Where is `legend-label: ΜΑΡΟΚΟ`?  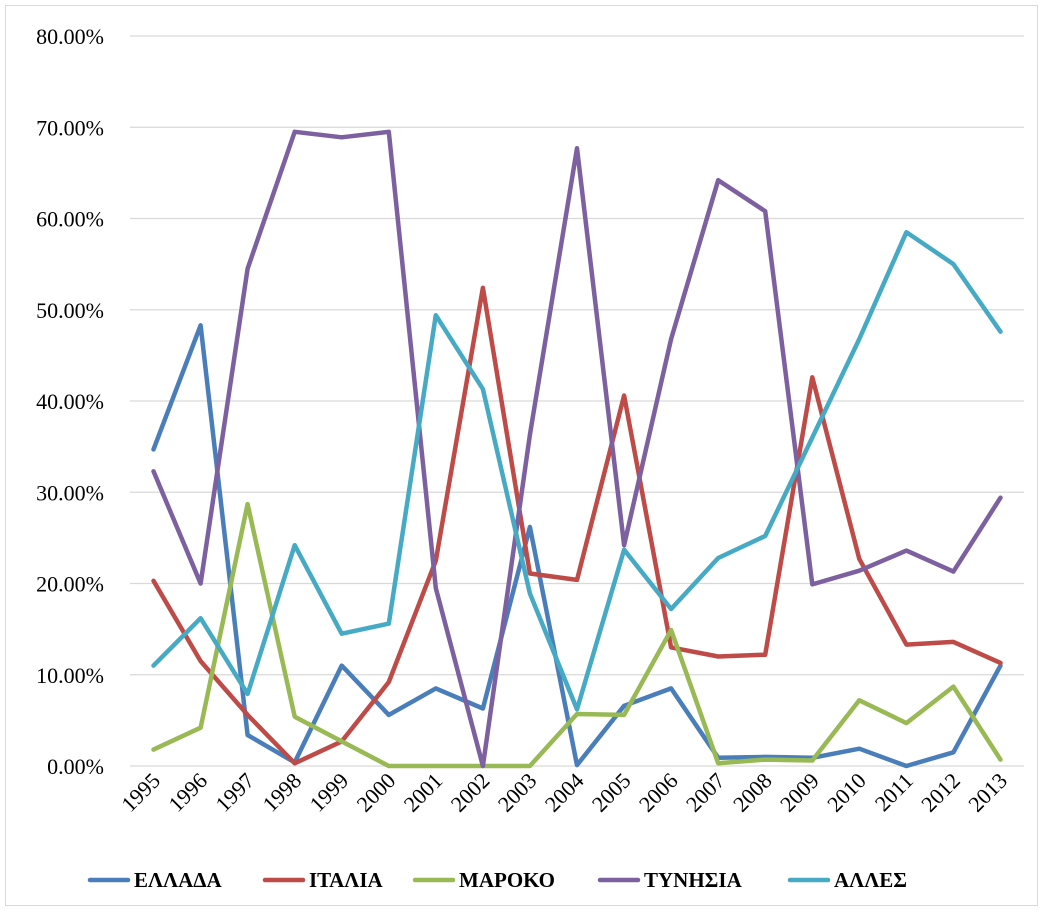
legend-label: ΜΑΡΟΚΟ is located at coordinates (507, 880).